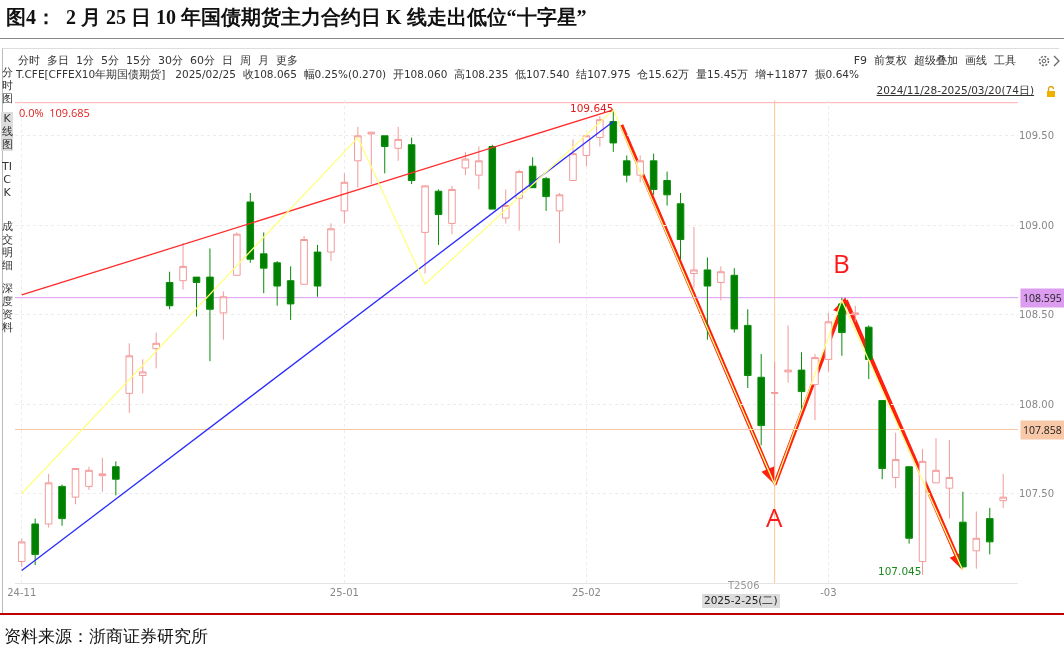  I want to click on y-tick-label: 108.50, so click(1036, 315).